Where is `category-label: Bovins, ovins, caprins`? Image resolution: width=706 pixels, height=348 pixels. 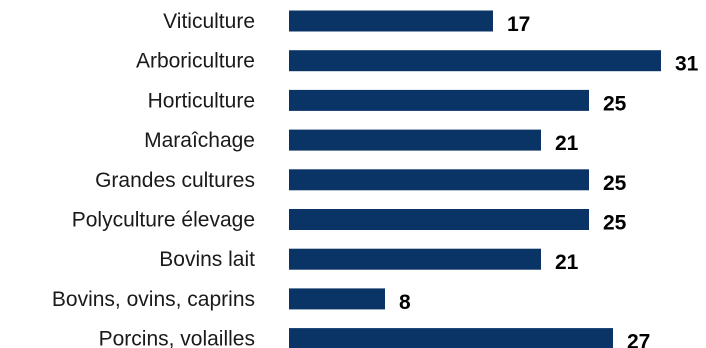 category-label: Bovins, ovins, caprins is located at coordinates (153, 299).